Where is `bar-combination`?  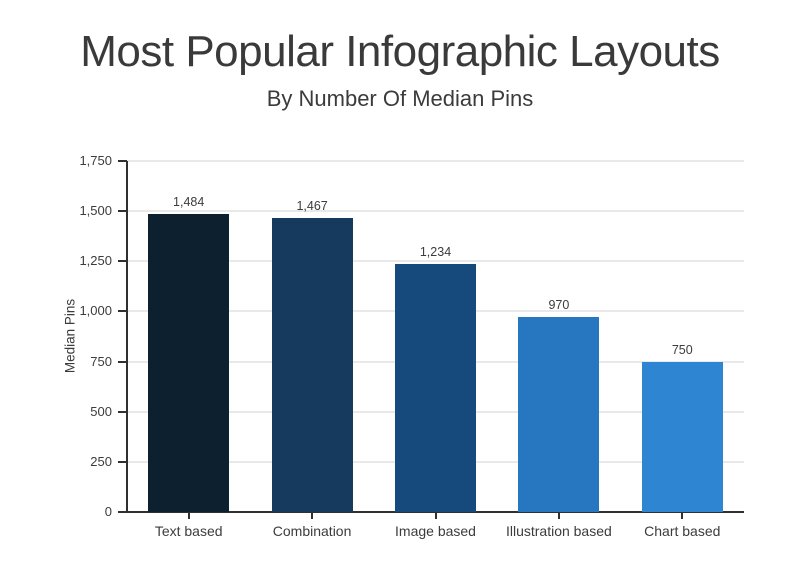 bar-combination is located at coordinates (312, 364).